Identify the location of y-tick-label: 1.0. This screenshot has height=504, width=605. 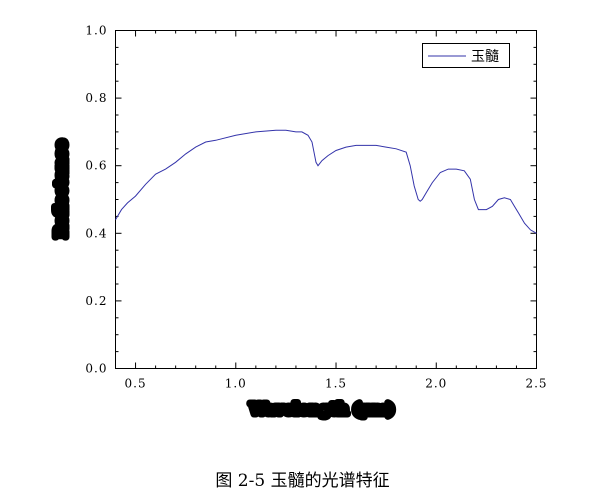
(96, 31).